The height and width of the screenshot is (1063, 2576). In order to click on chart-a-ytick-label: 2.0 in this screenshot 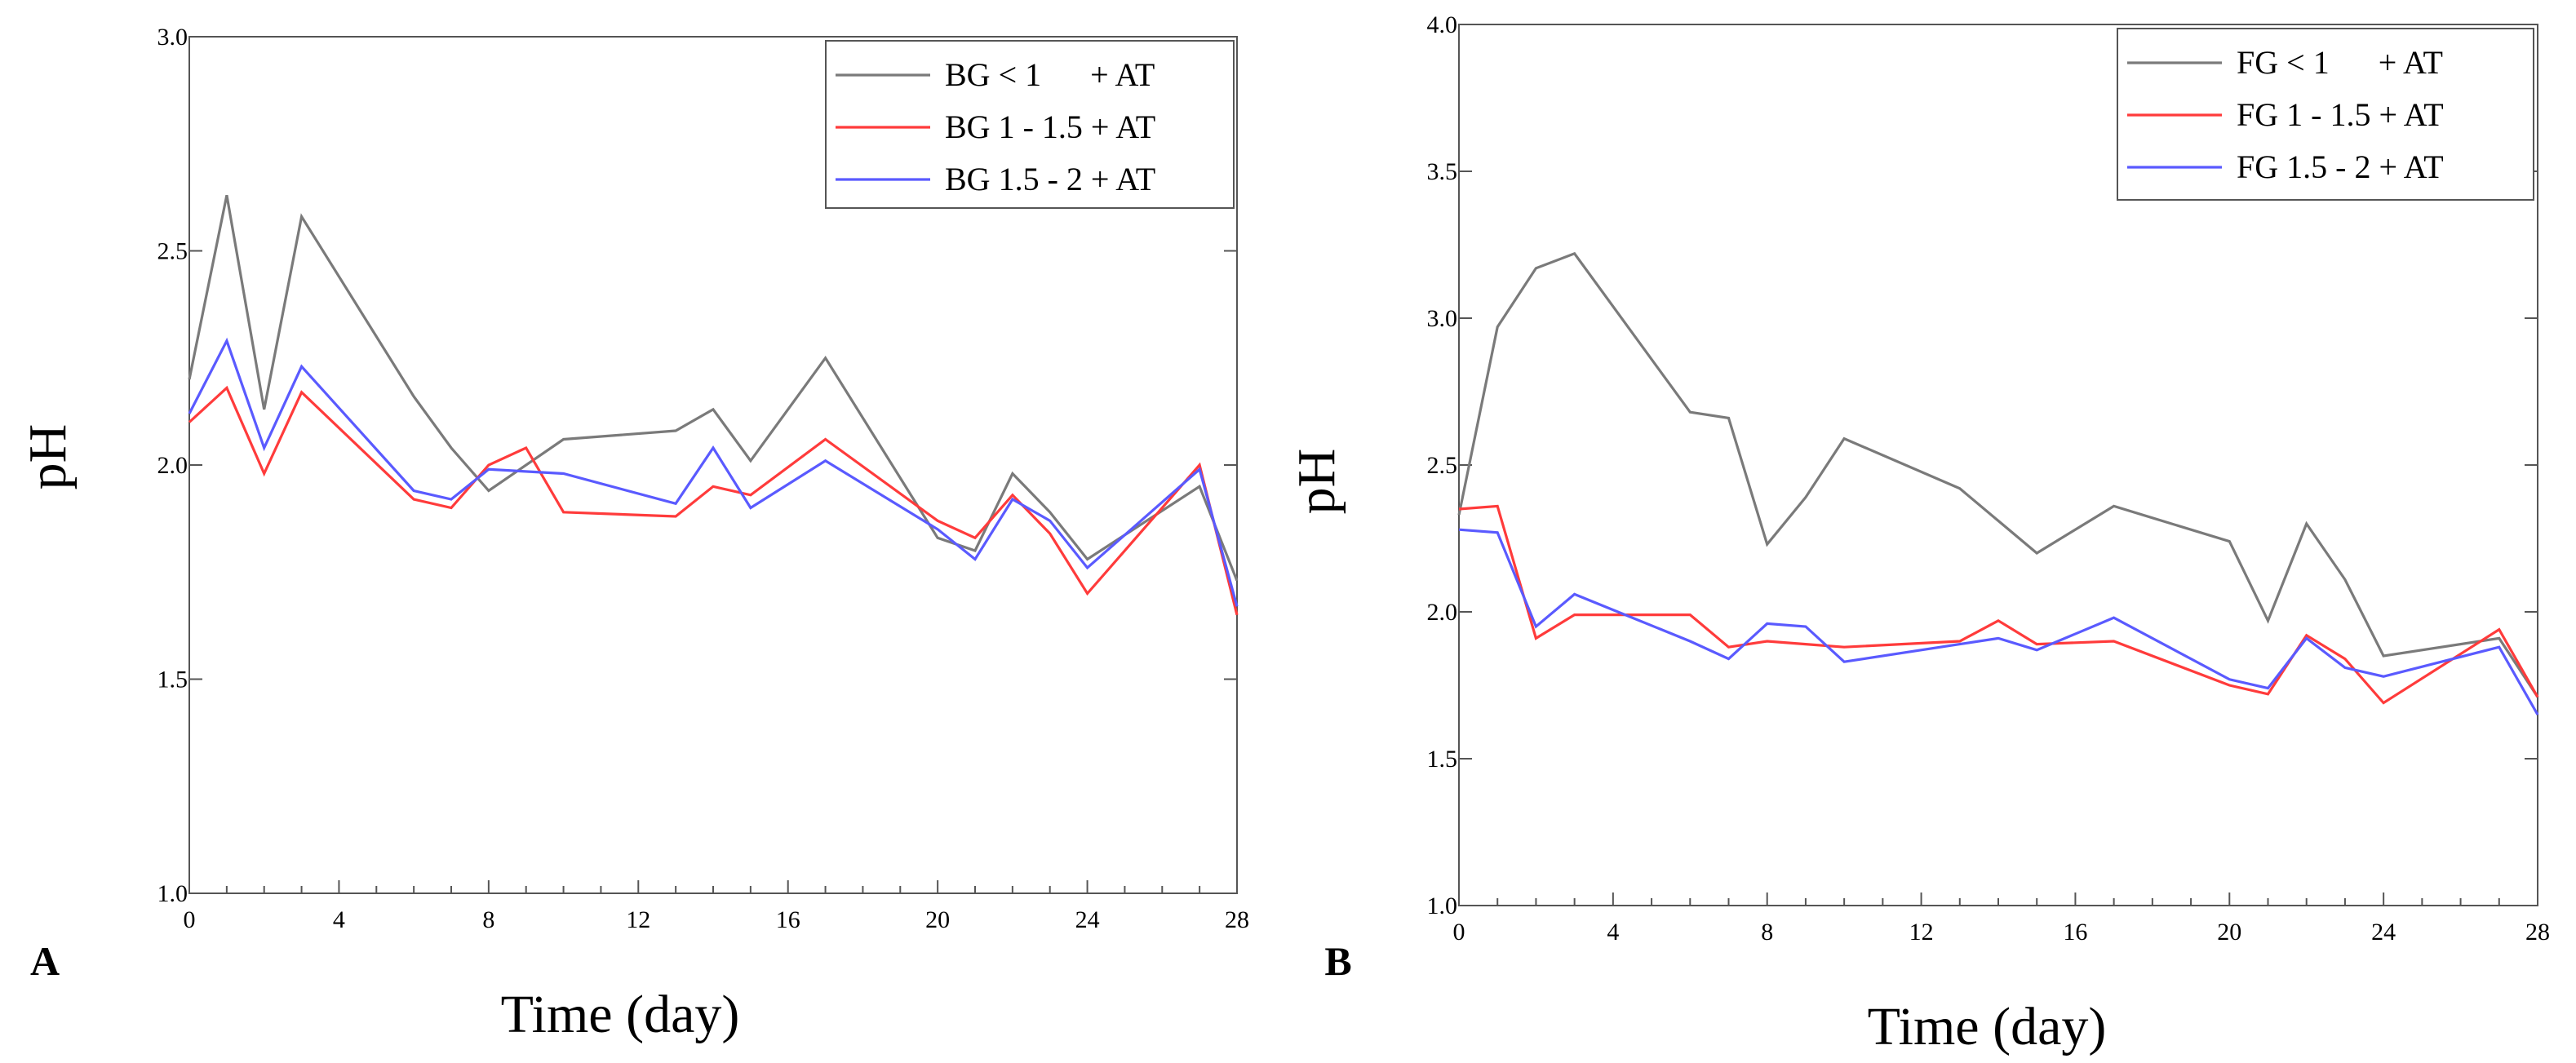, I will do `click(172, 465)`.